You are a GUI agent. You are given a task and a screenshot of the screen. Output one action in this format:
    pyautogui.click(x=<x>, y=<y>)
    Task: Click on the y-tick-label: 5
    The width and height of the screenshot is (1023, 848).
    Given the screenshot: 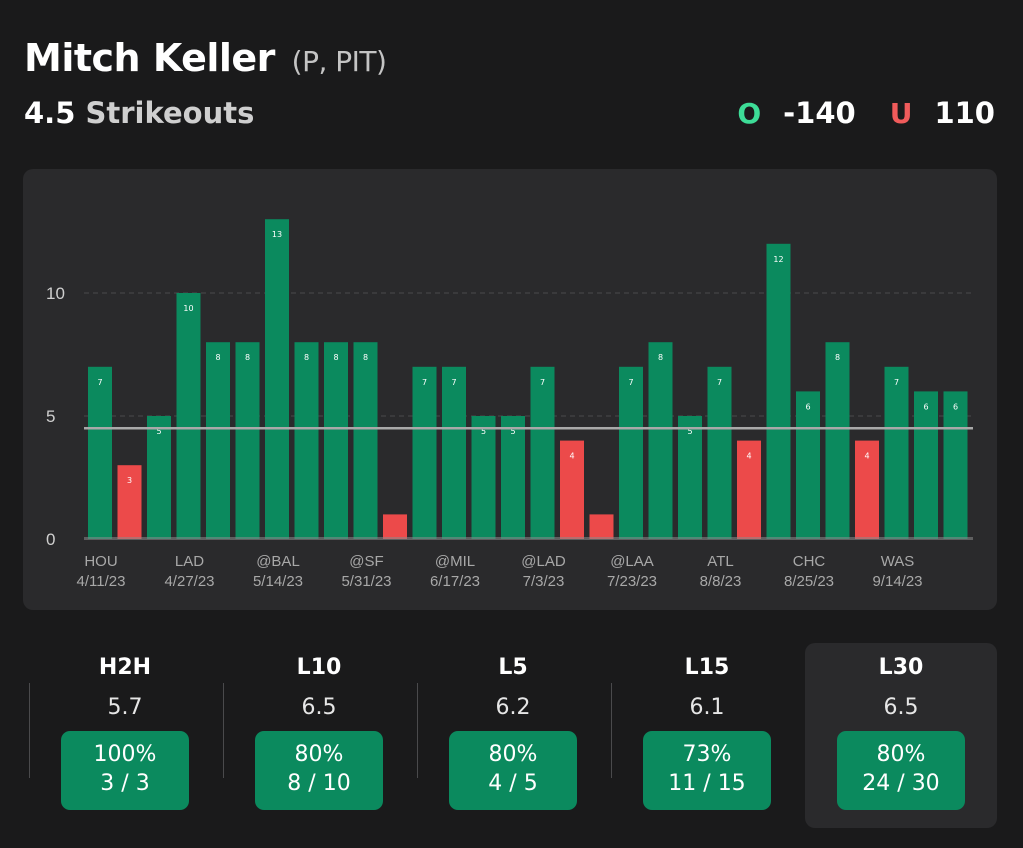 What is the action you would take?
    pyautogui.click(x=50, y=416)
    